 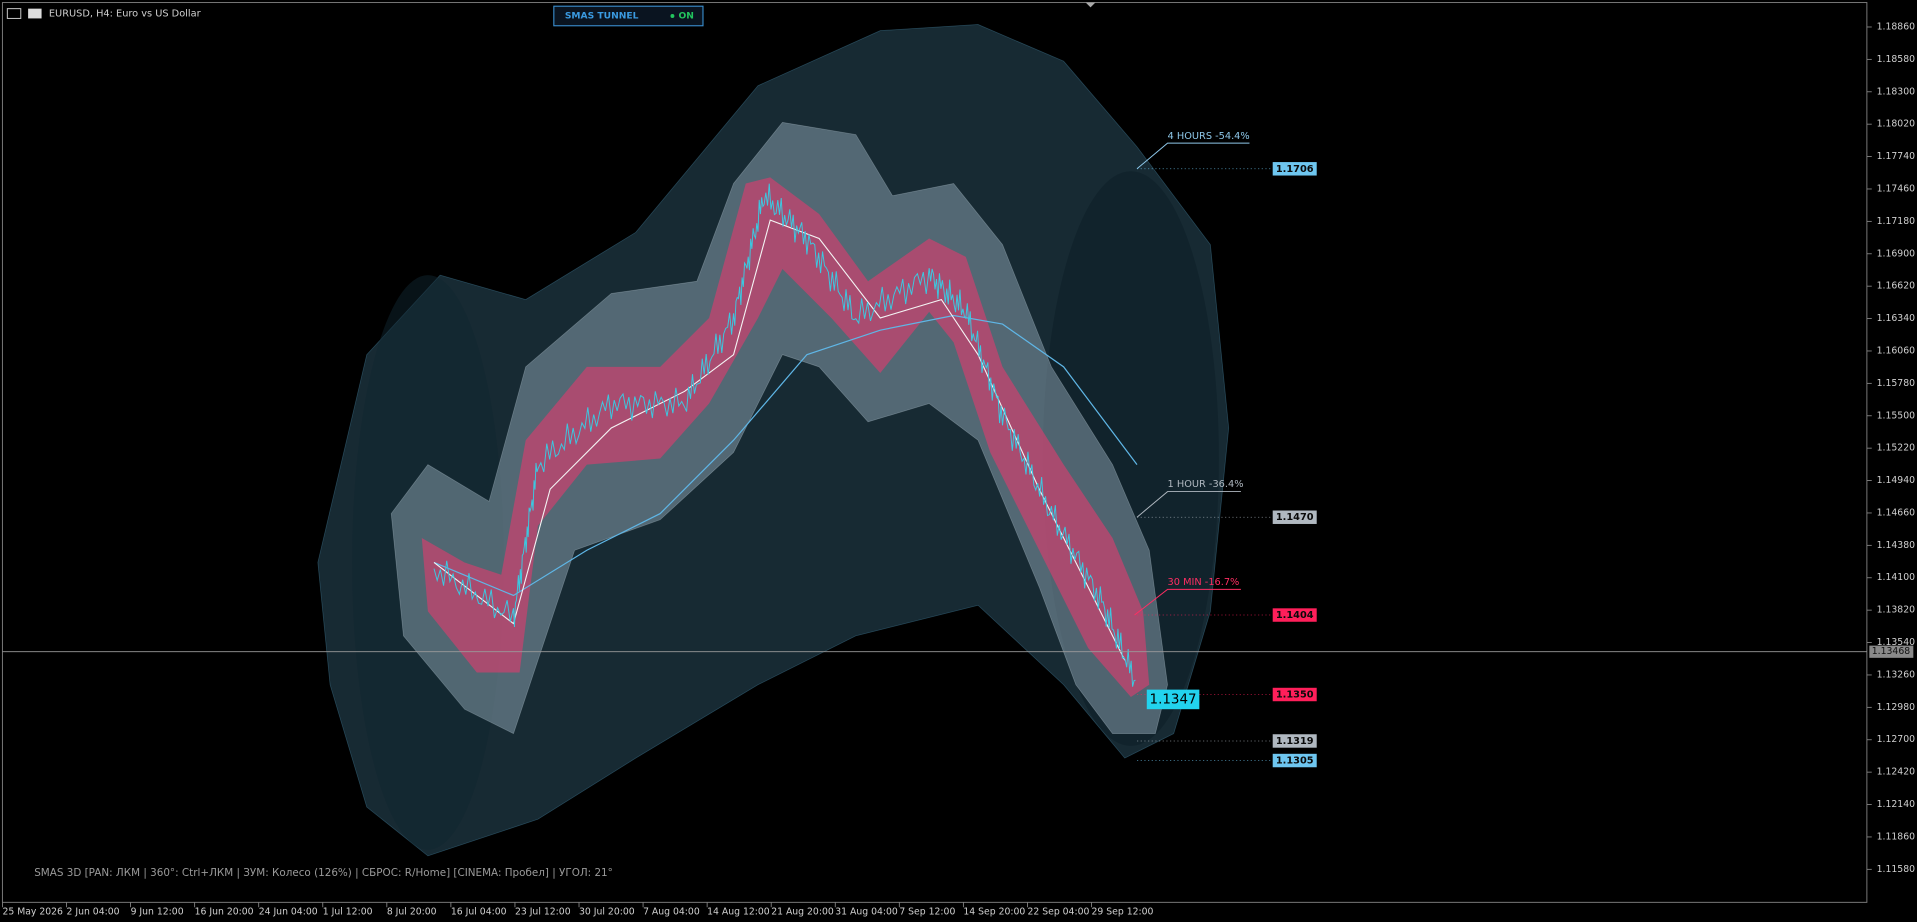 I want to click on shift-marker, so click(x=1090, y=5).